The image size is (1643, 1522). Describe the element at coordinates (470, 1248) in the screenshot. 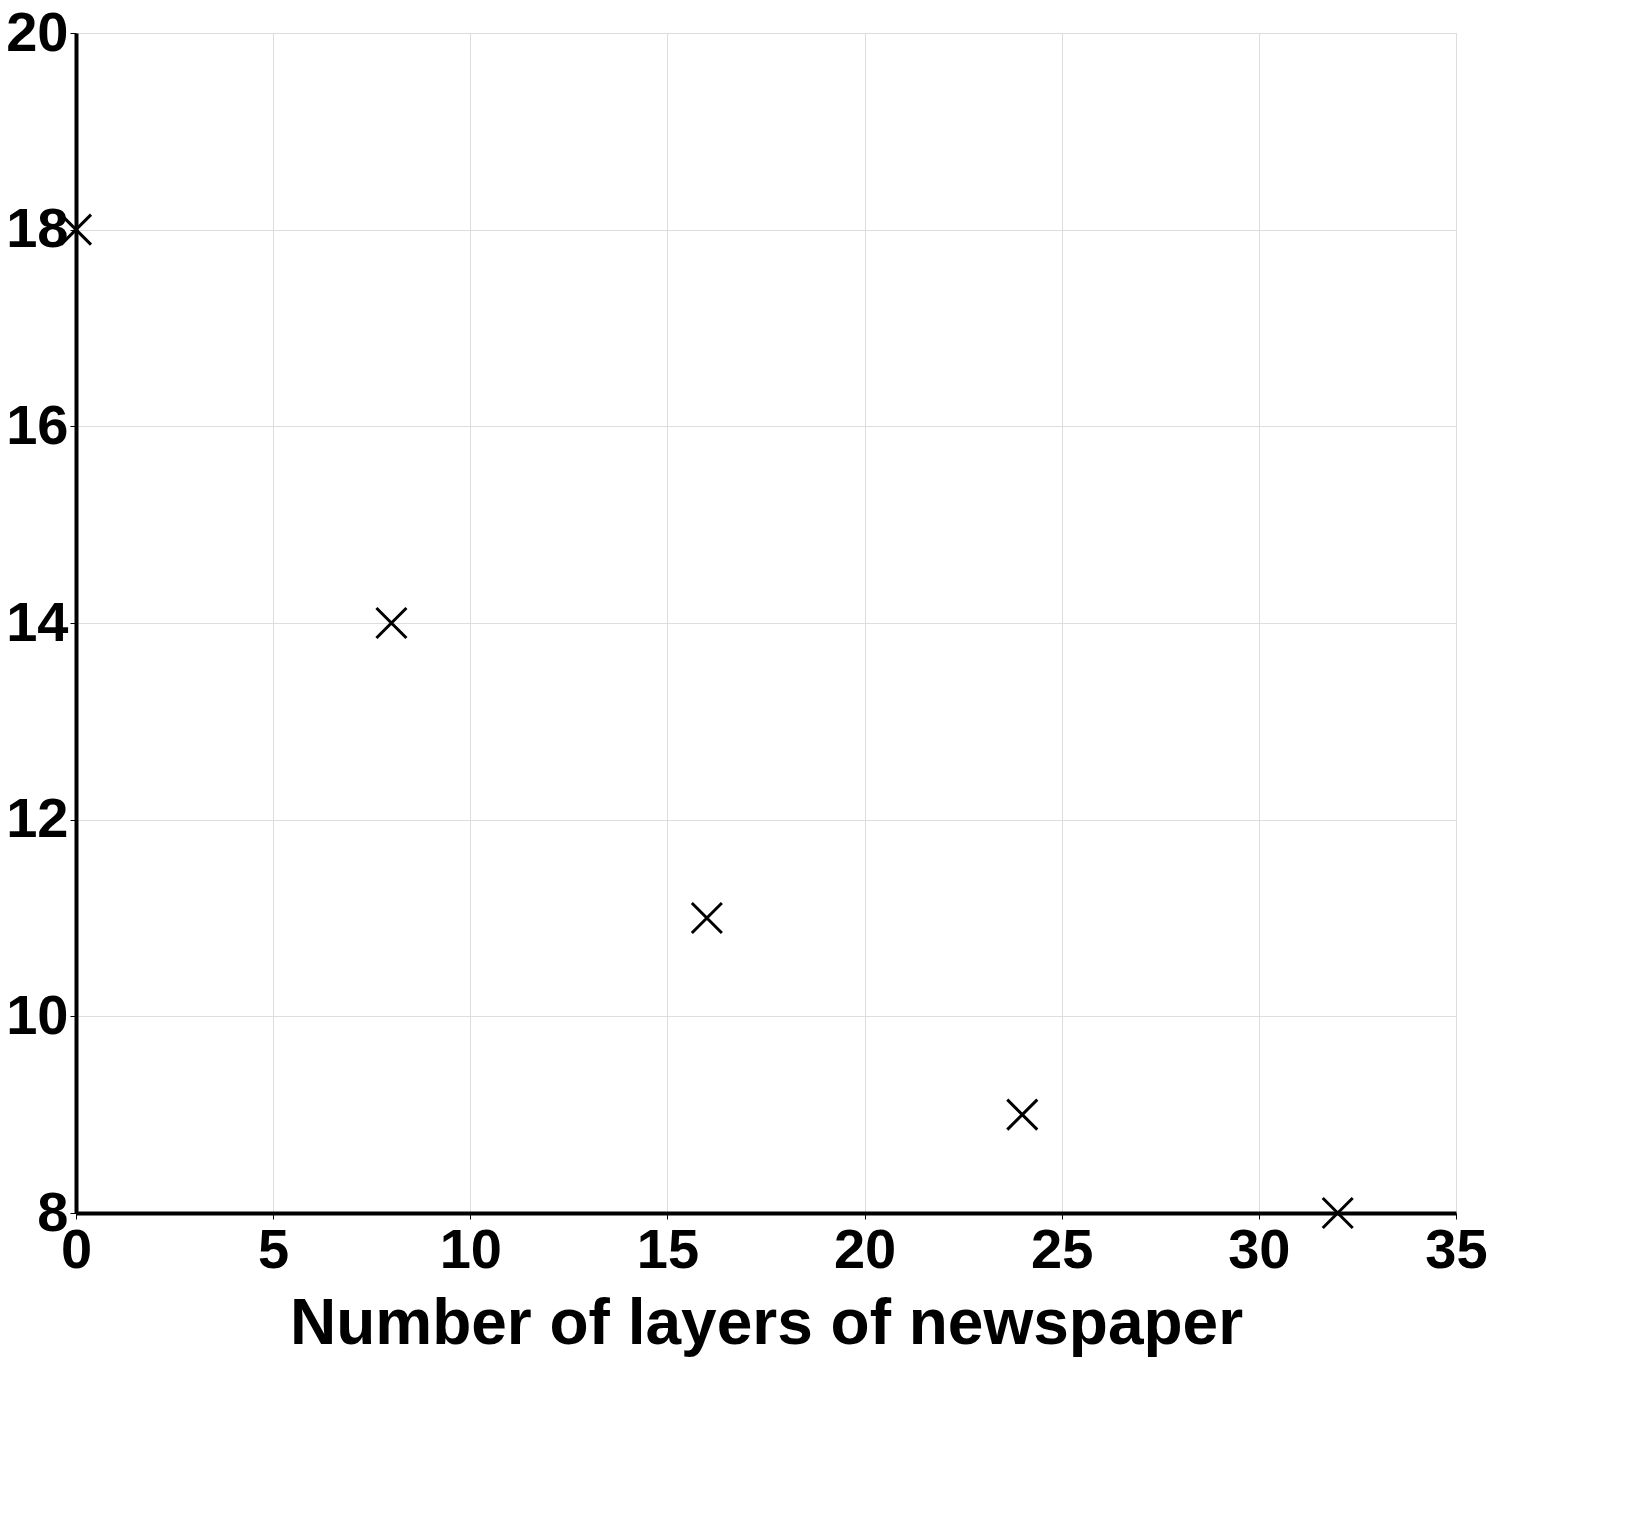

I see `x-tick-label: 10` at that location.